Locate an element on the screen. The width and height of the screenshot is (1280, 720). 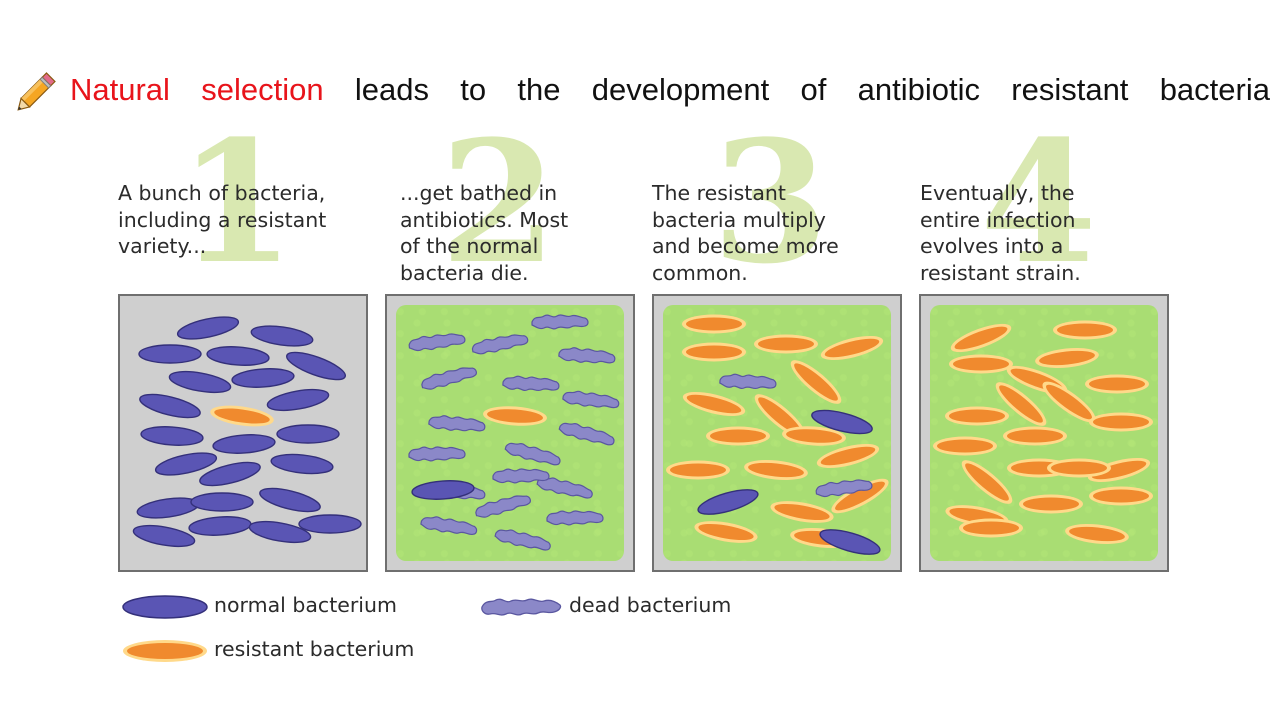
panel-3-resistant-multiply is located at coordinates (777, 433).